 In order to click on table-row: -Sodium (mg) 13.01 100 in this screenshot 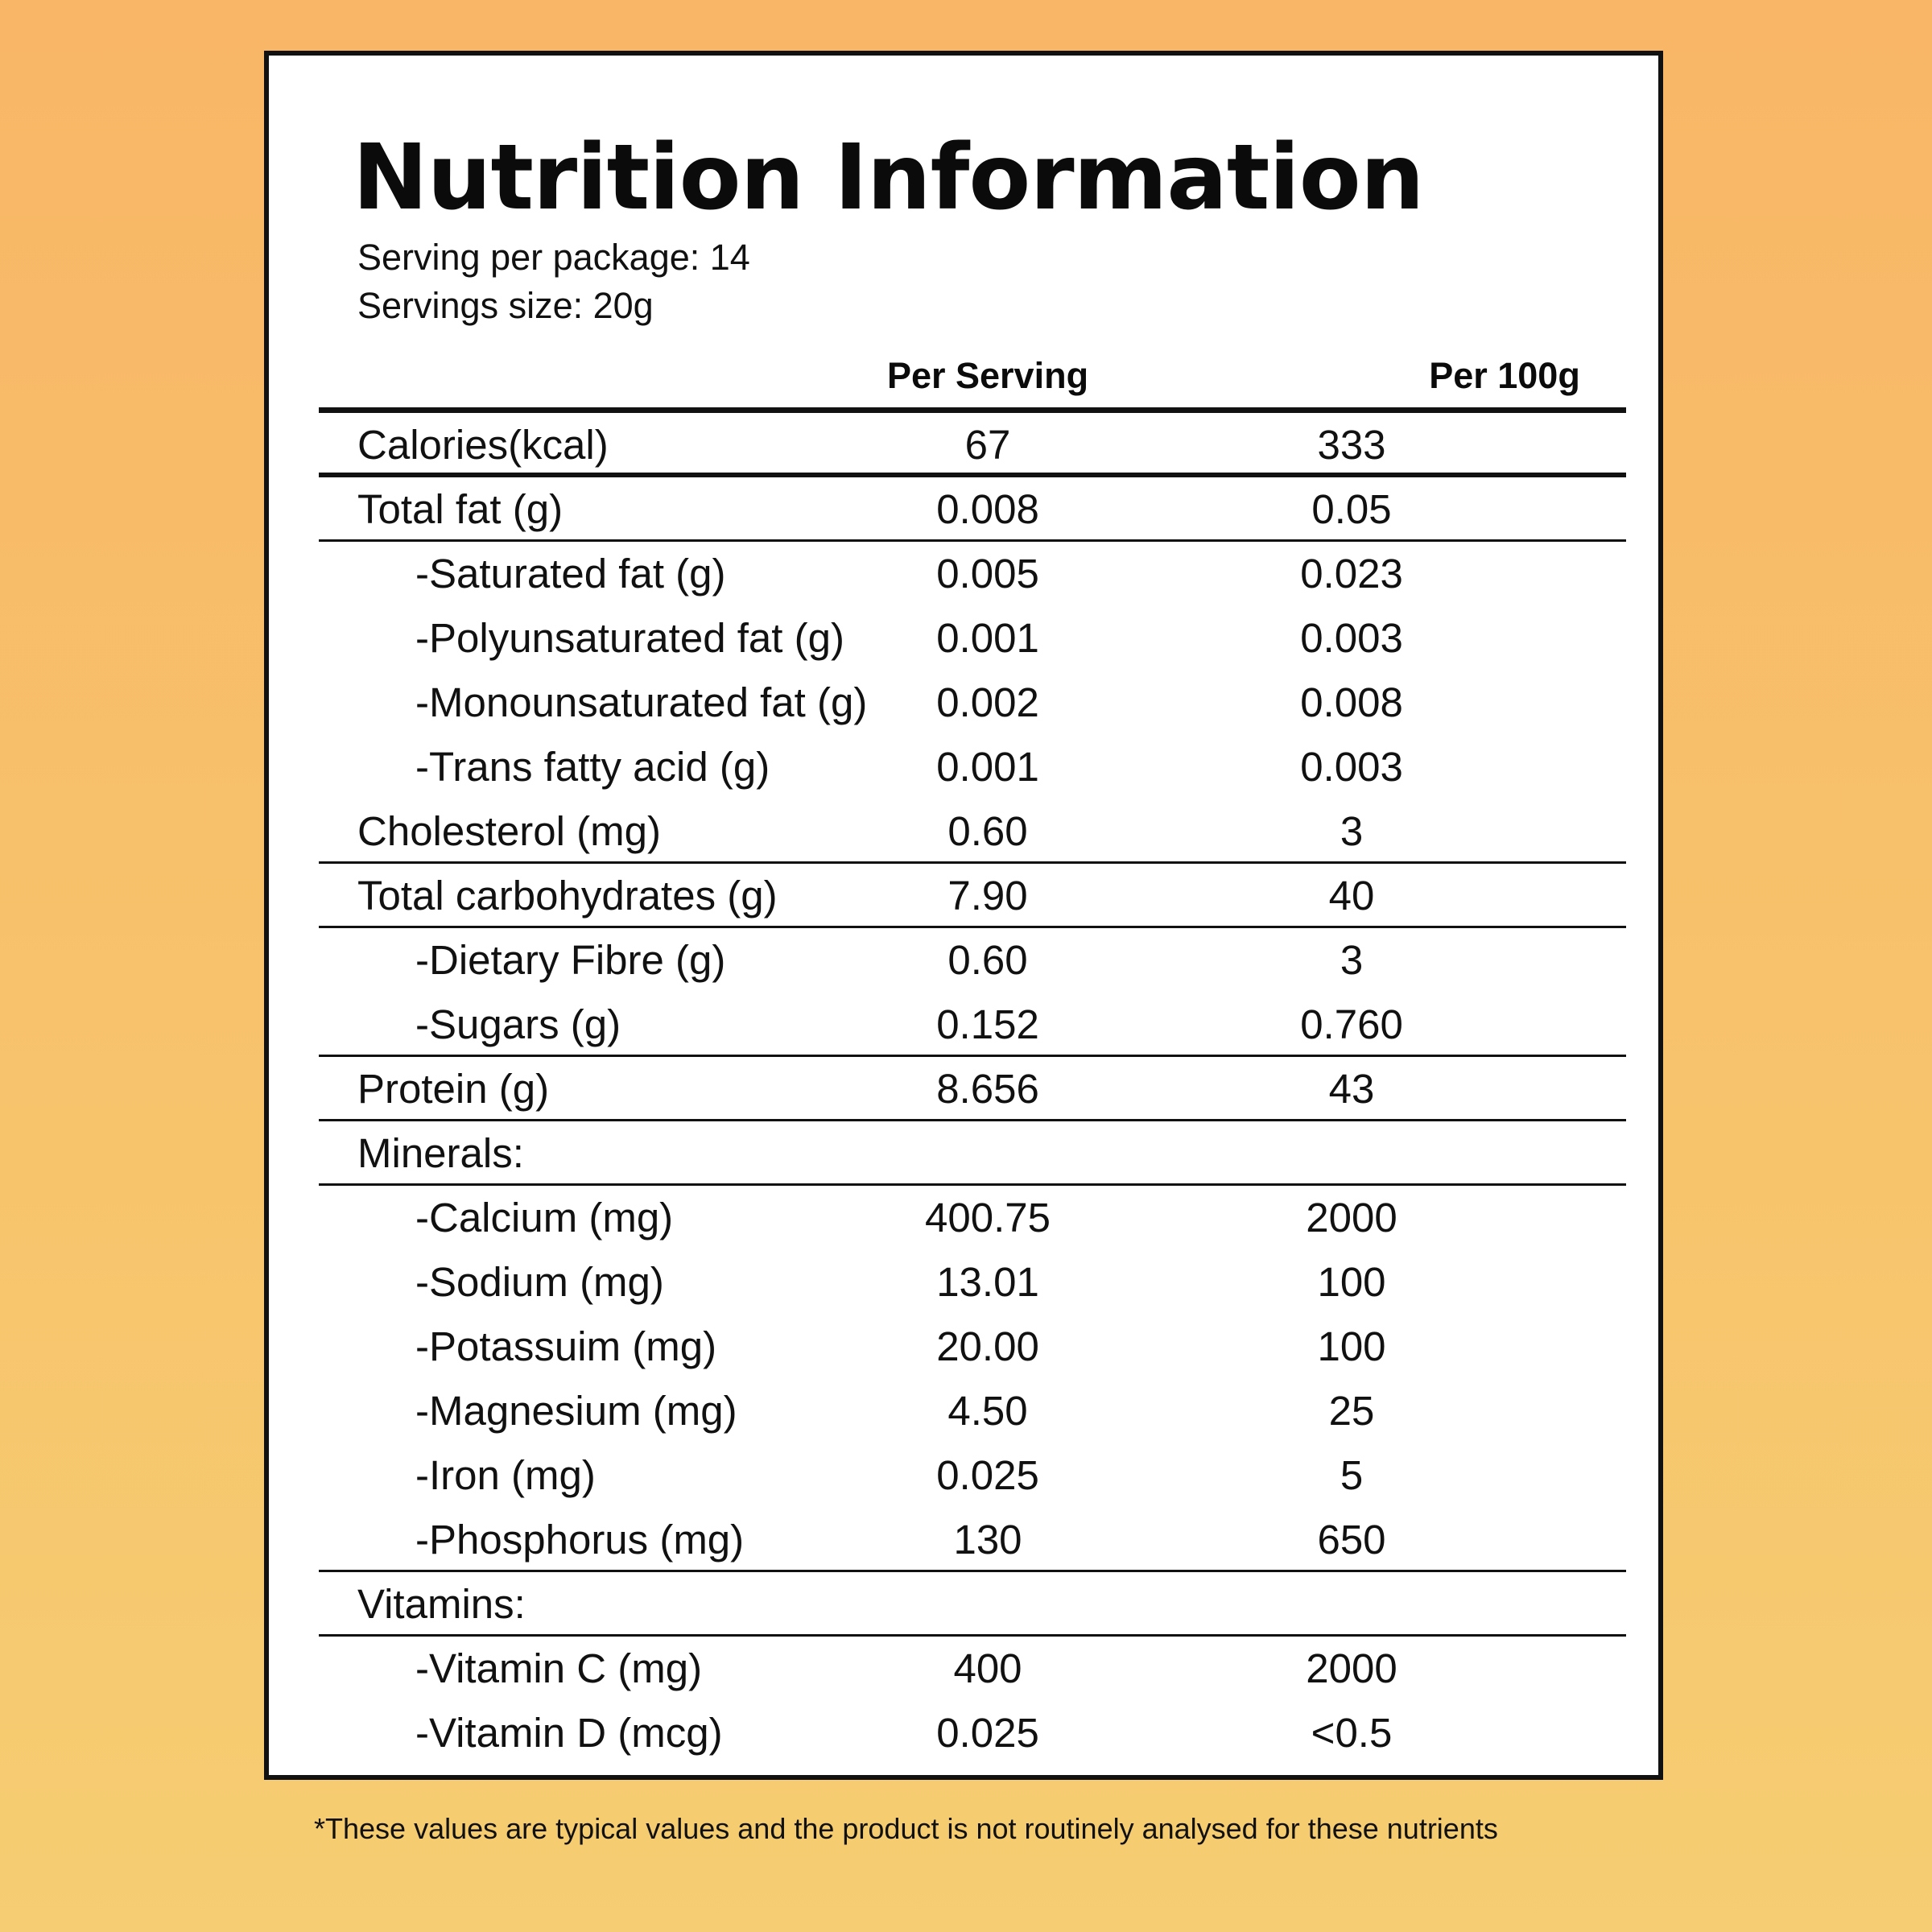, I will do `click(972, 1282)`.